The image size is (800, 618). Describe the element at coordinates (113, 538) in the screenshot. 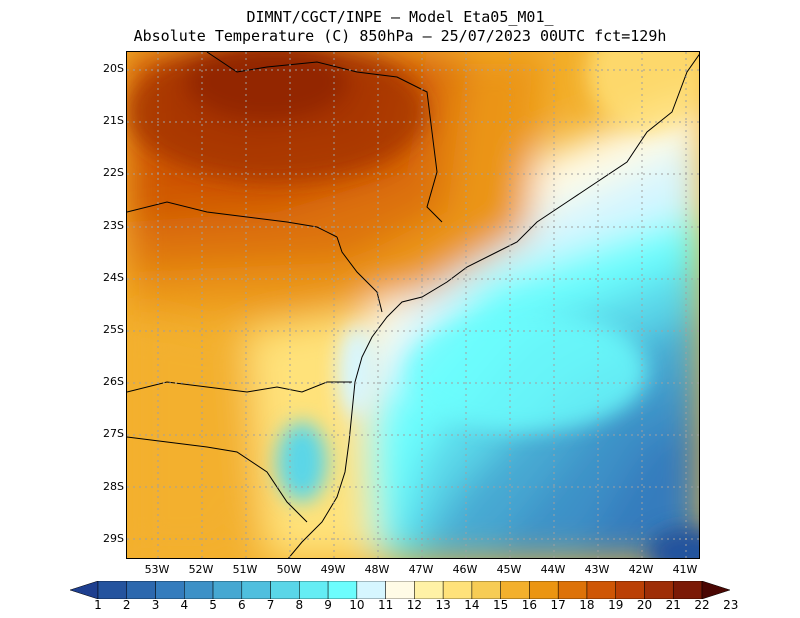

I see `lat-label: 29S` at that location.